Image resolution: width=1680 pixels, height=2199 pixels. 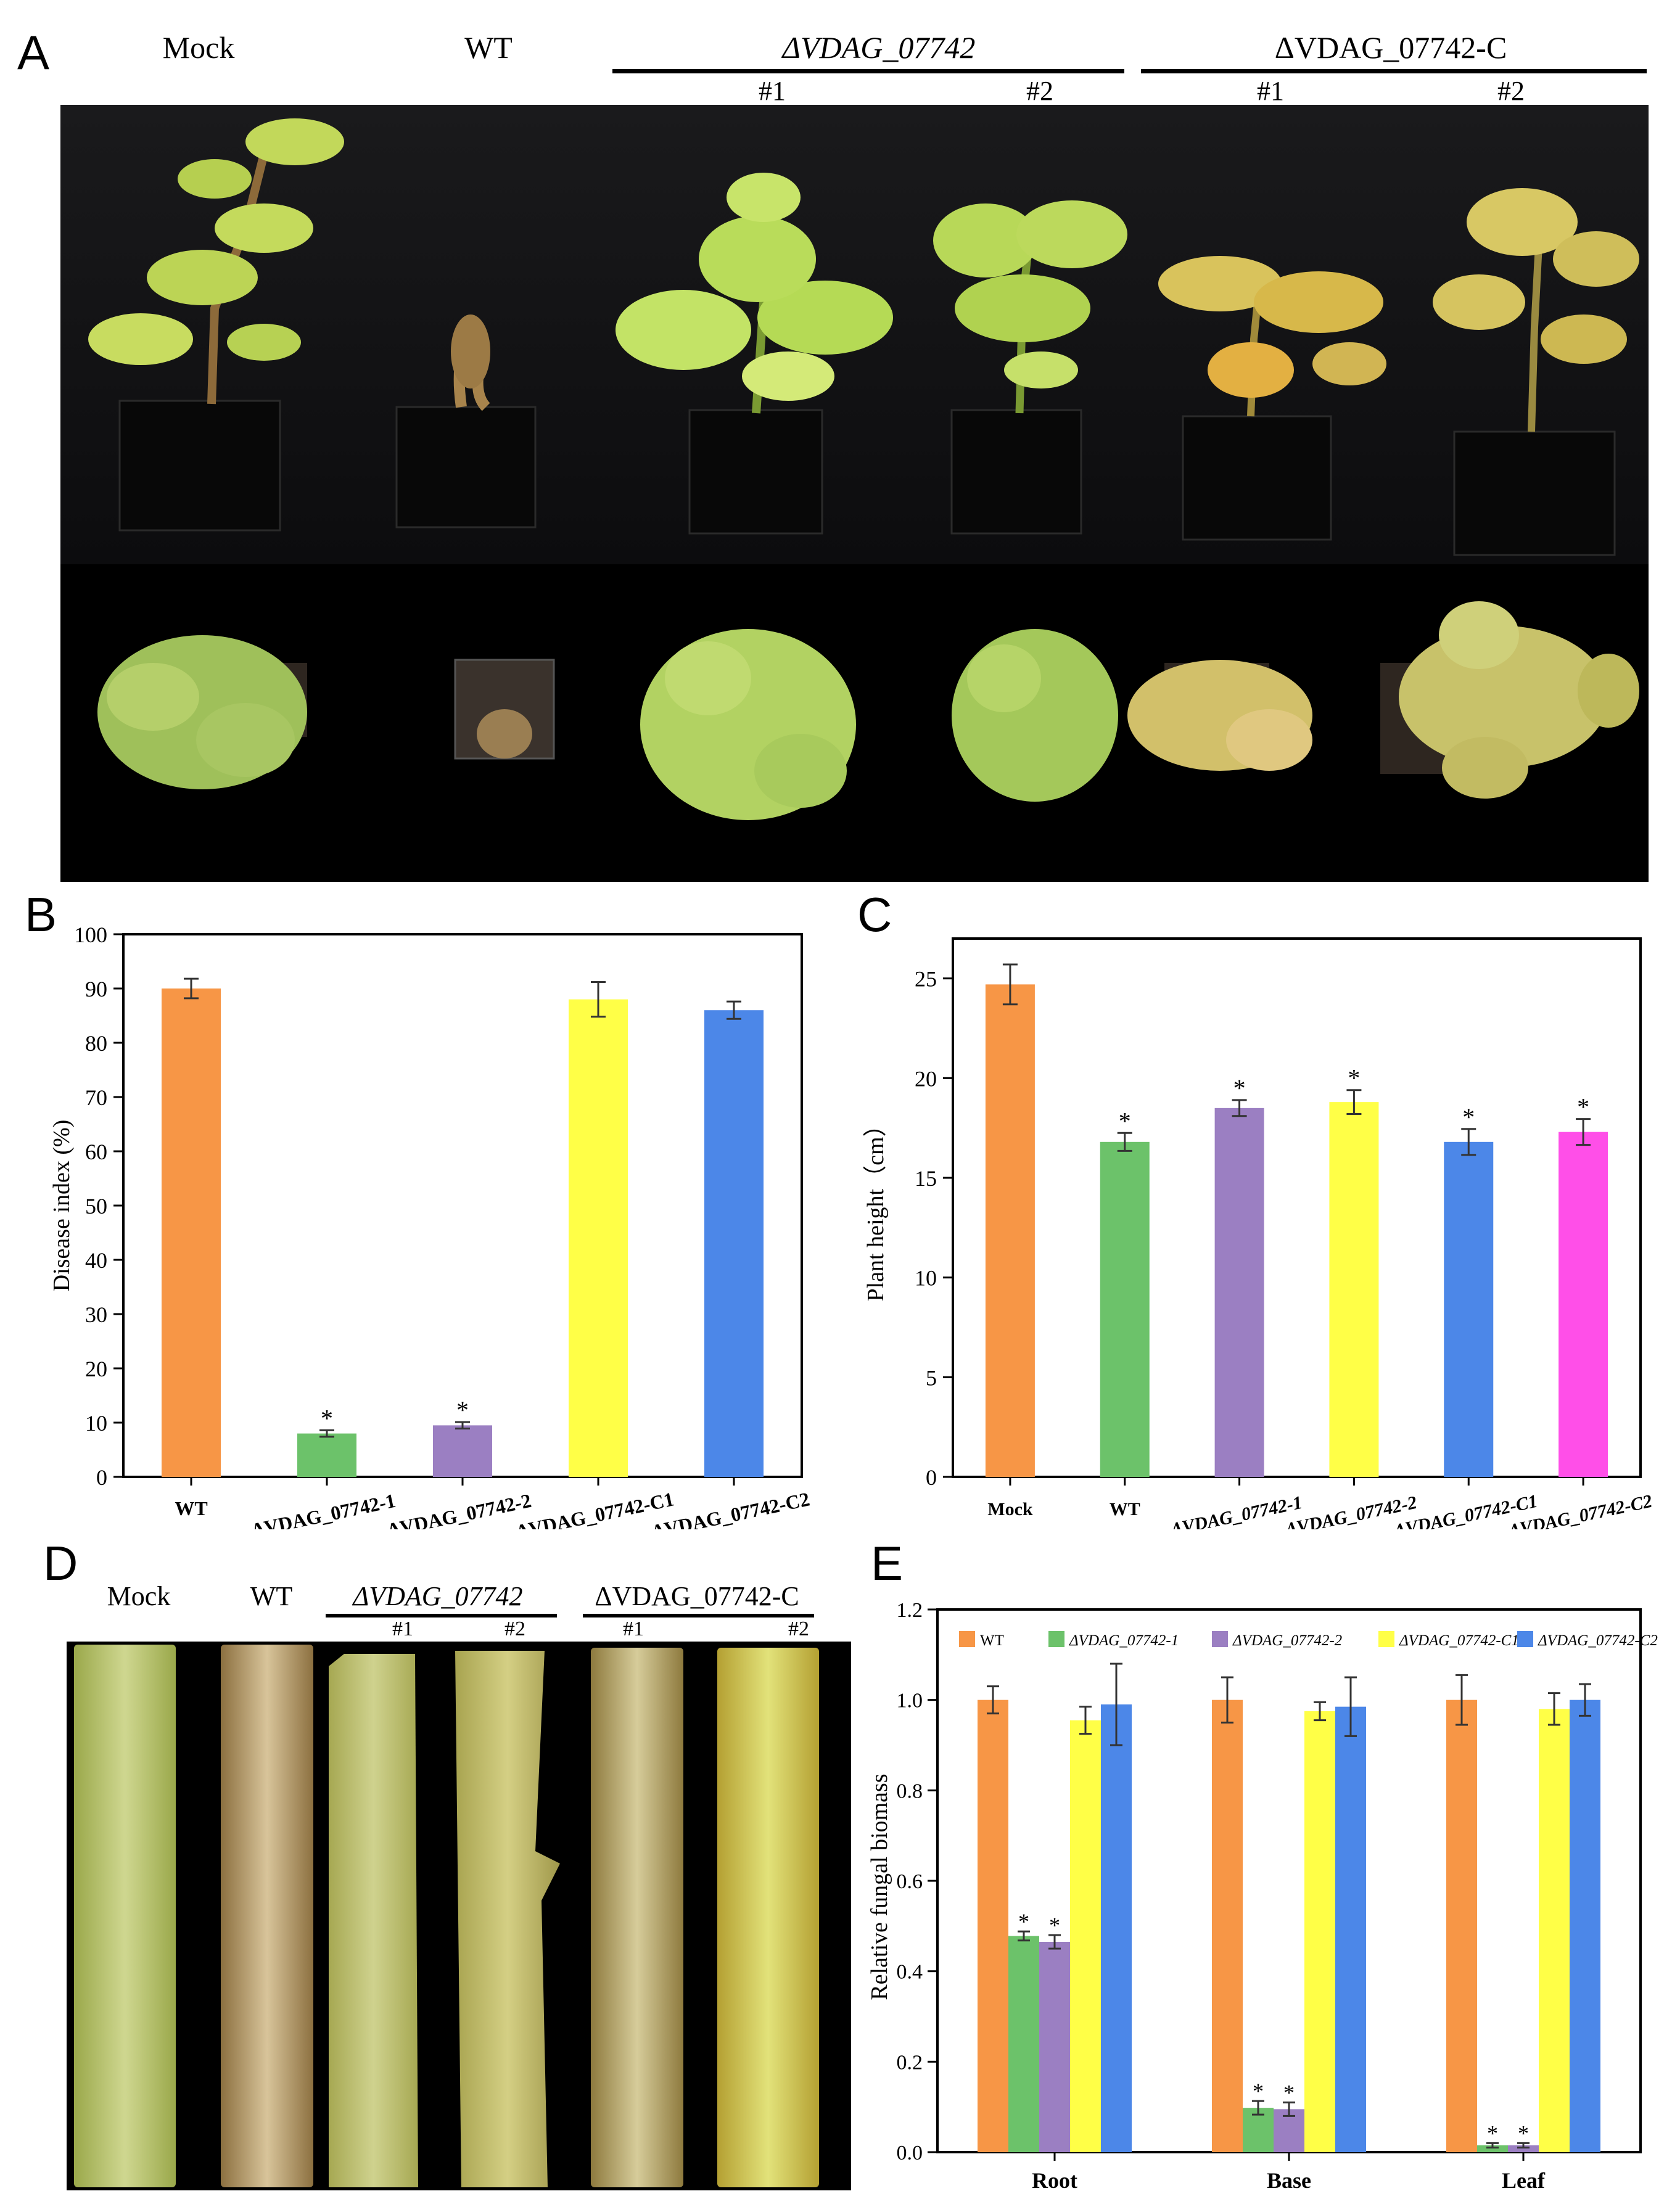 I want to click on chart-b-y-axis: 0 10 20 30 40 50 60 70 80 90 100, so click(x=98, y=1206).